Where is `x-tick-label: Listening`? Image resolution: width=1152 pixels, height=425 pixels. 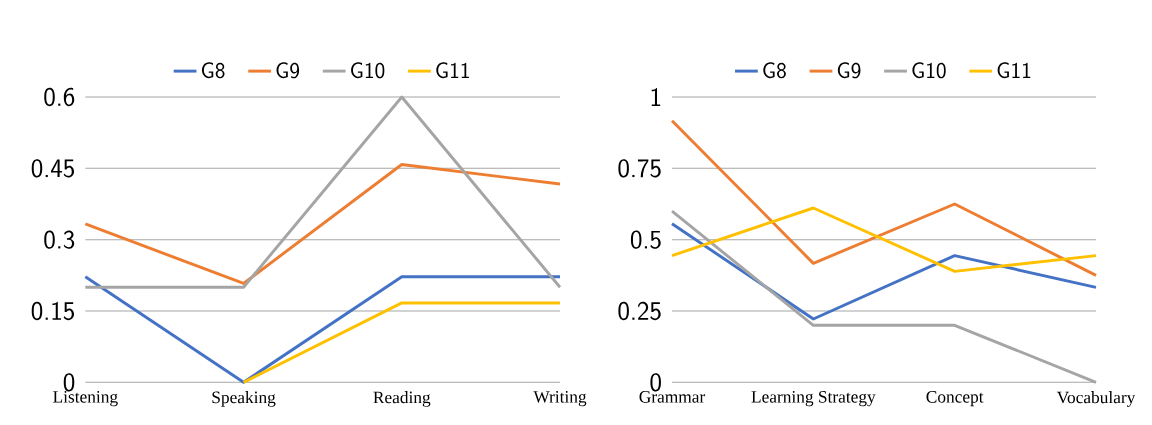
x-tick-label: Listening is located at coordinates (85, 399).